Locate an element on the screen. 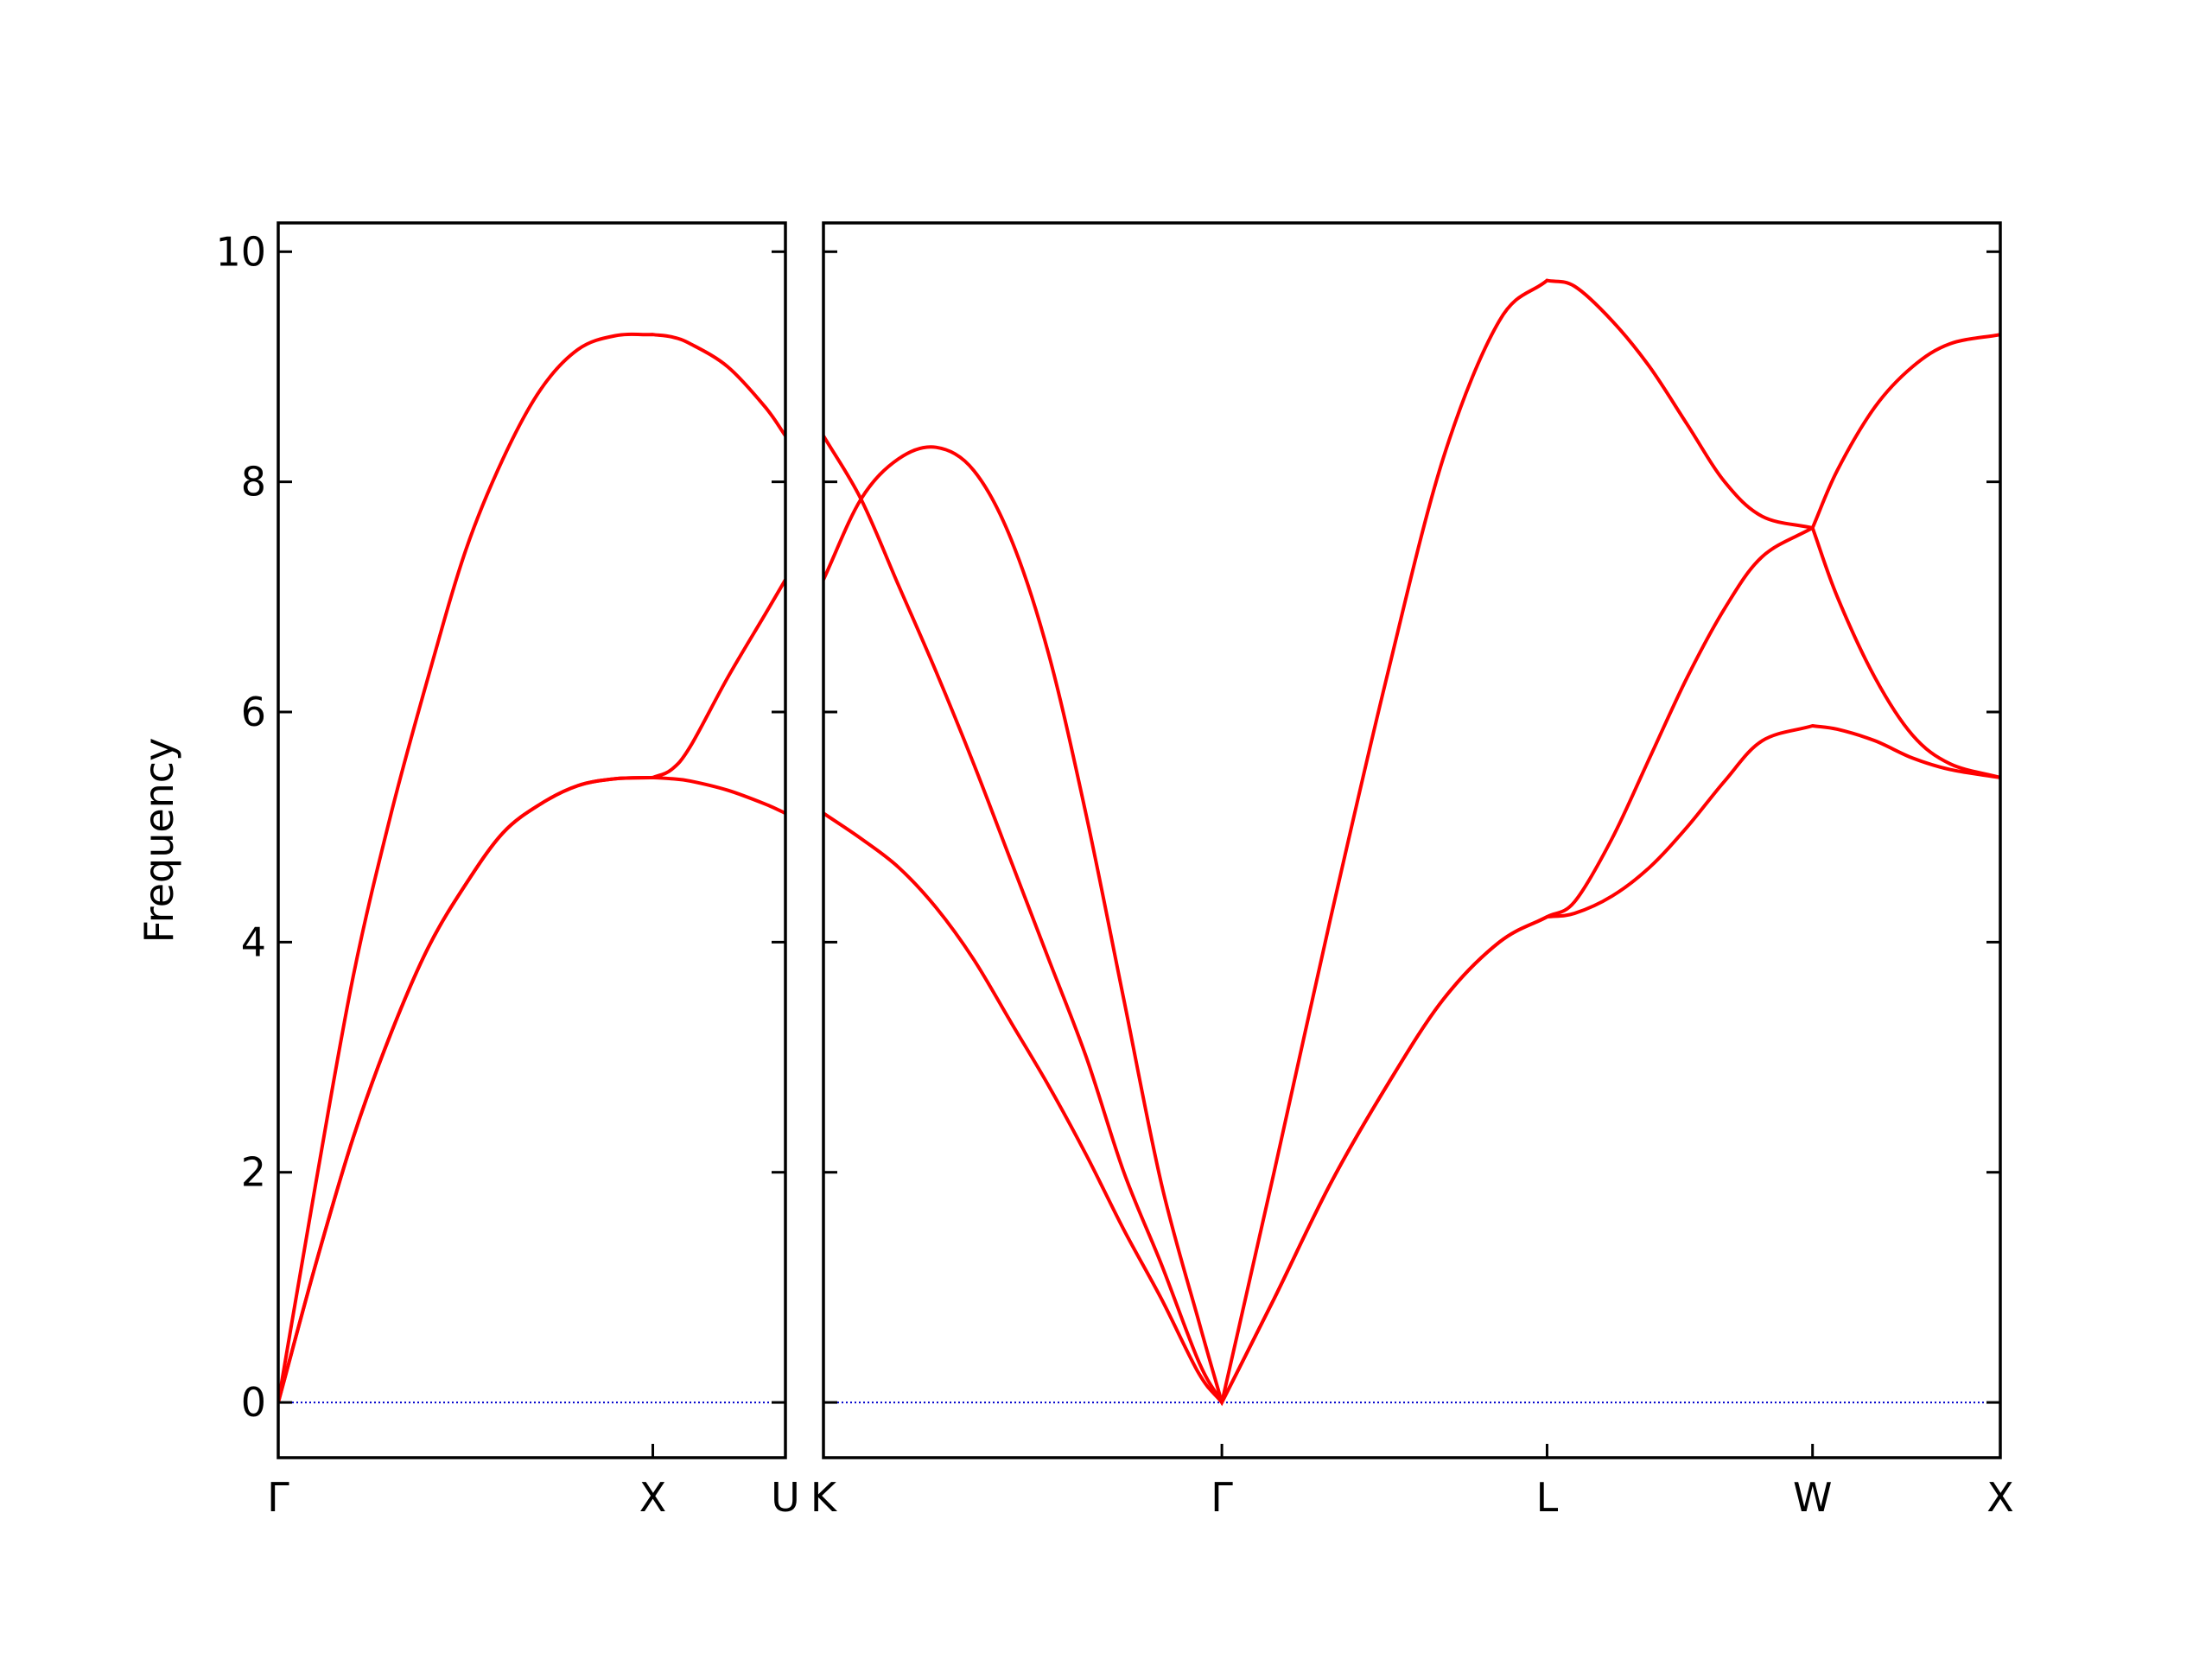  y-tick-label: 8 is located at coordinates (253, 482).